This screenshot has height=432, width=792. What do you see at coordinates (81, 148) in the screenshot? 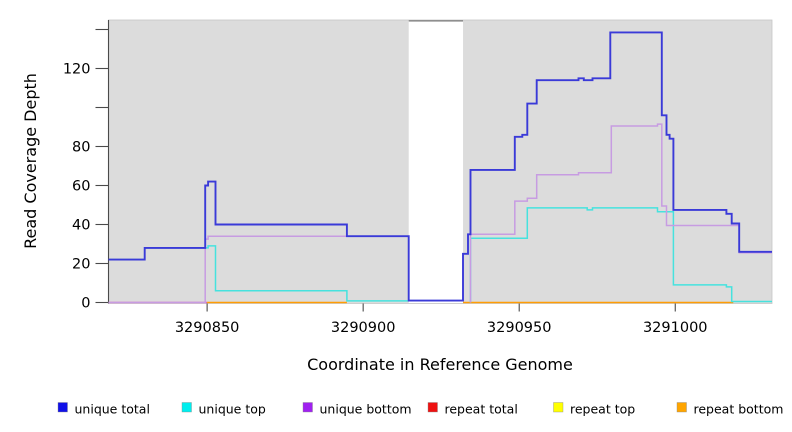
I see `y-tick-label: 80` at bounding box center [81, 148].